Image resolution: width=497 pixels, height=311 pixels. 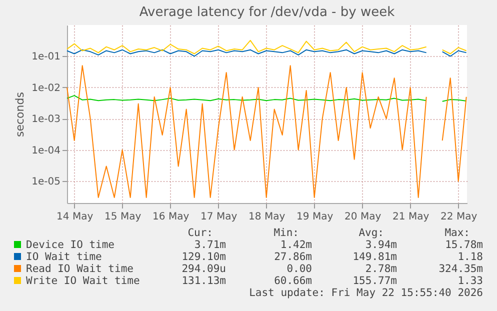 I want to click on y-tick-label: 1e-04, so click(x=46, y=150).